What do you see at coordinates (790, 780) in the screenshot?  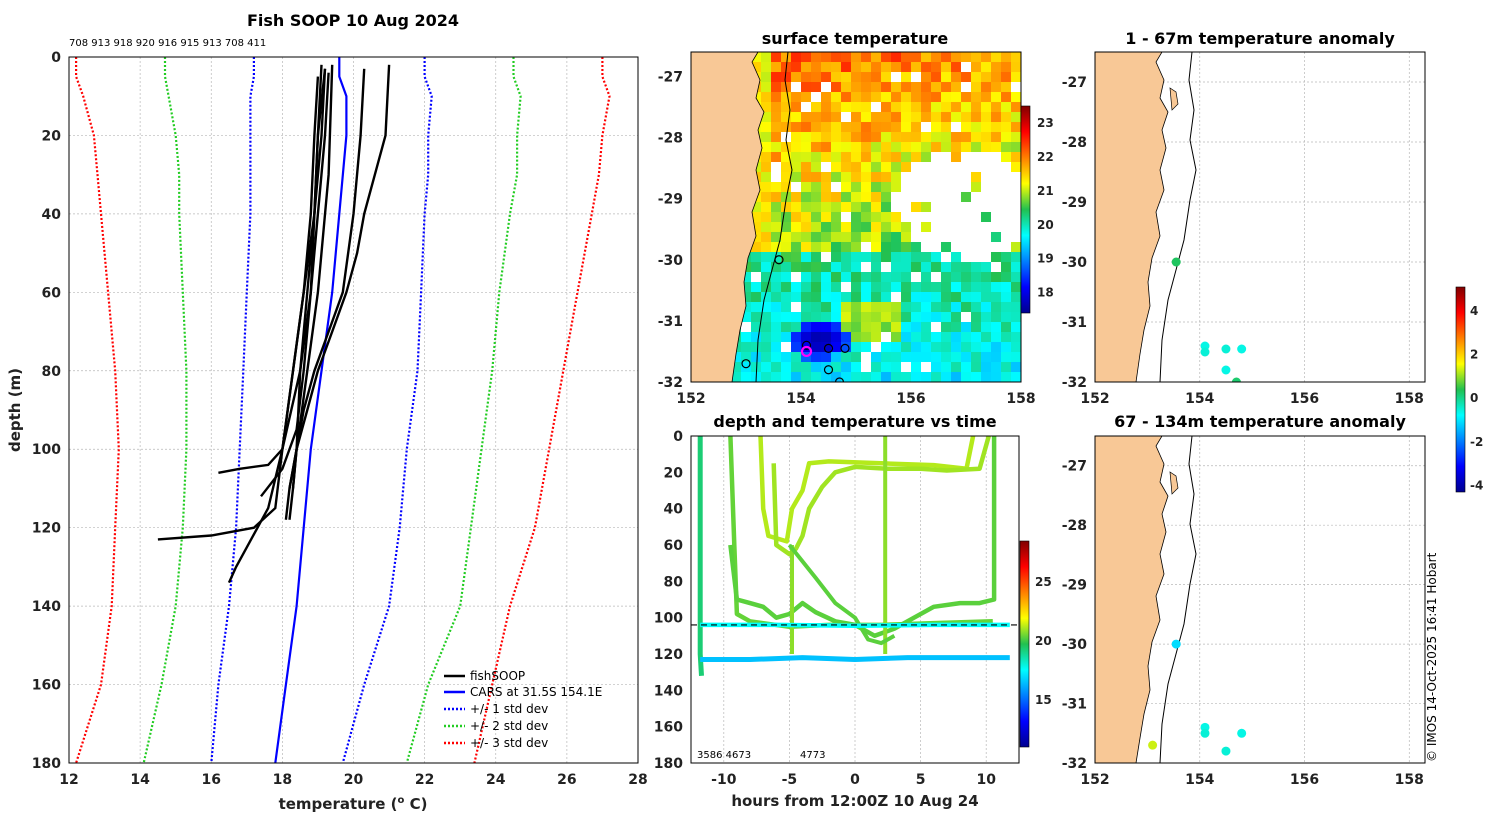 I see `timeseries-xtick-label: -5` at bounding box center [790, 780].